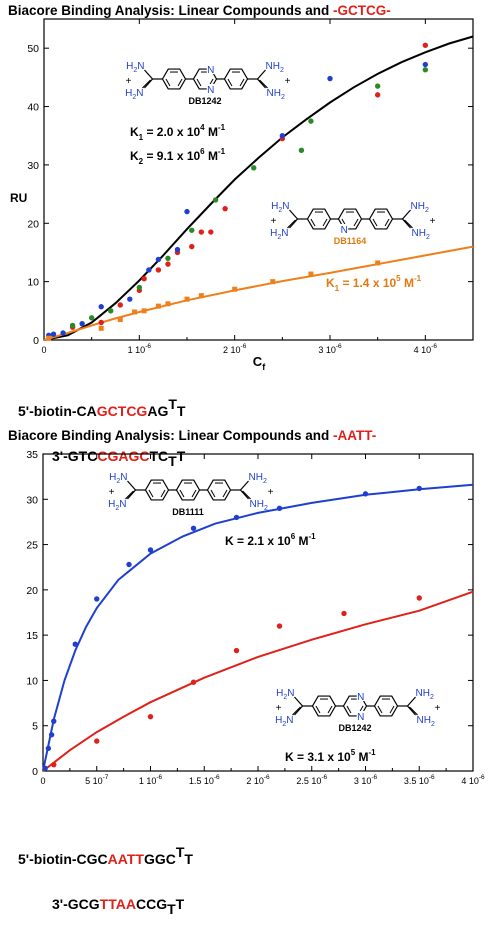  Describe the element at coordinates (140, 349) in the screenshot. I see `x-tick-label: 1 10-6` at that location.